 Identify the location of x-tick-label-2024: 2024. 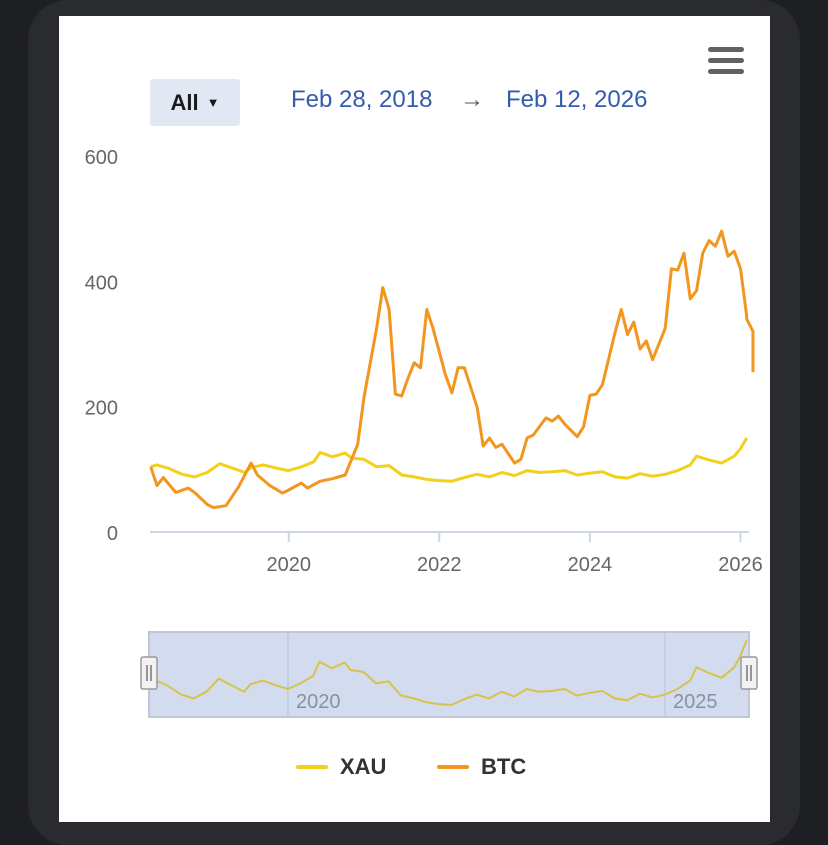
(590, 565).